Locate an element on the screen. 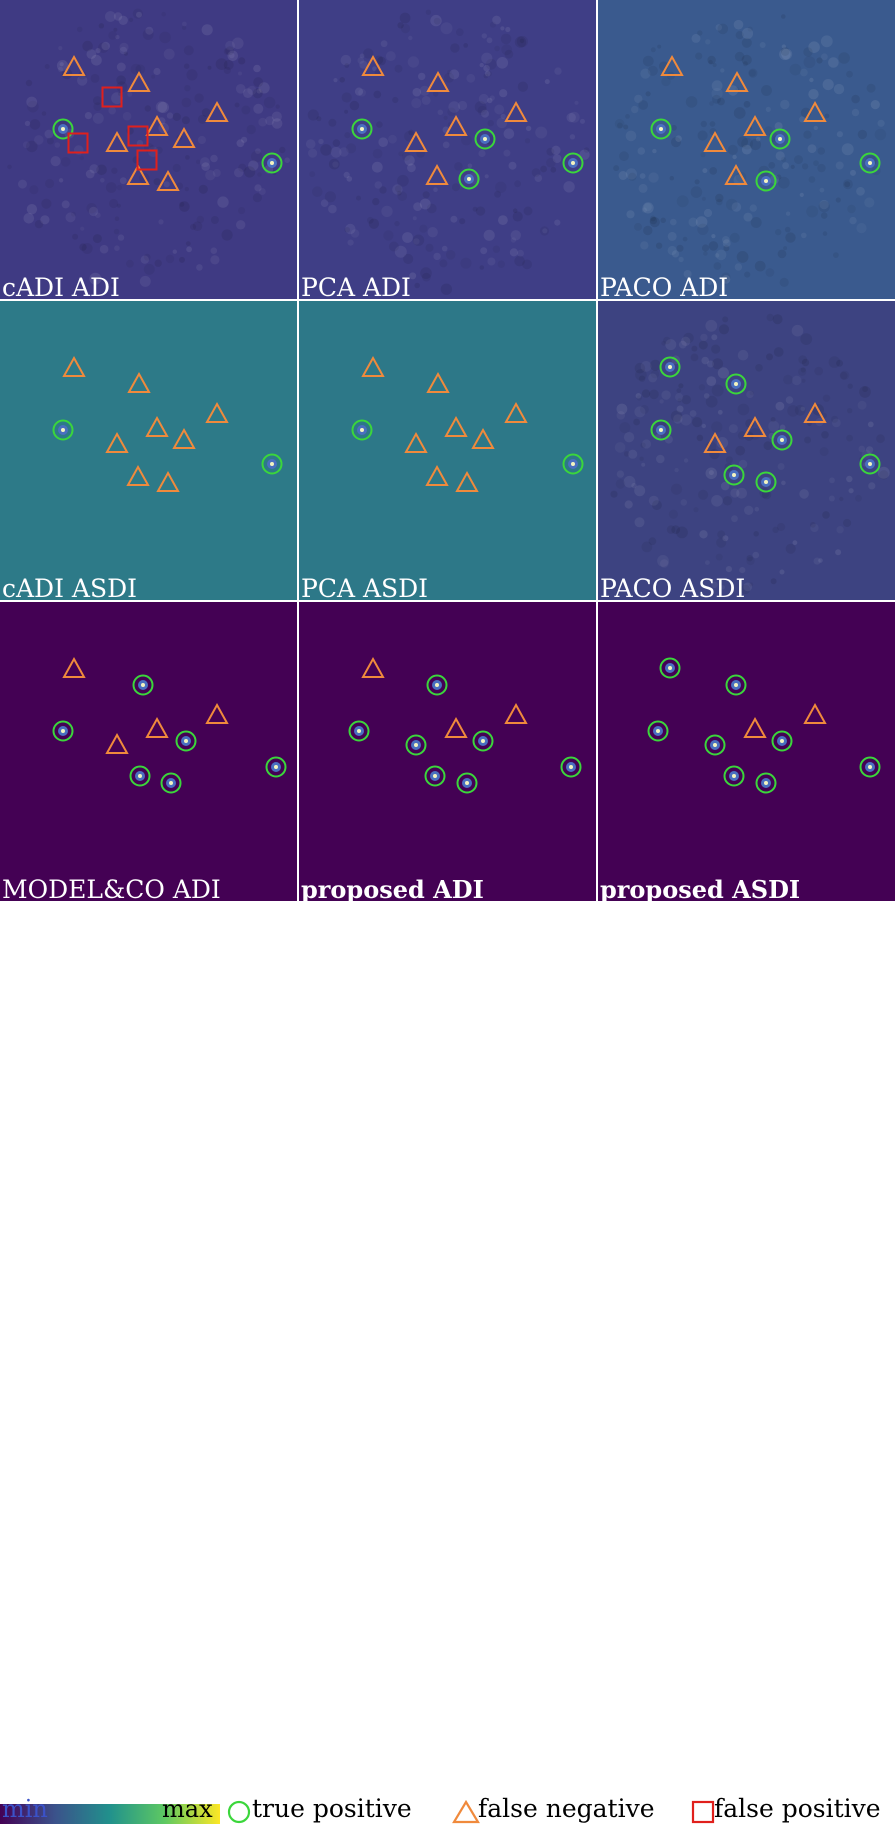 The width and height of the screenshot is (895, 1824). legend-false-negative: false negative is located at coordinates (566, 1808).